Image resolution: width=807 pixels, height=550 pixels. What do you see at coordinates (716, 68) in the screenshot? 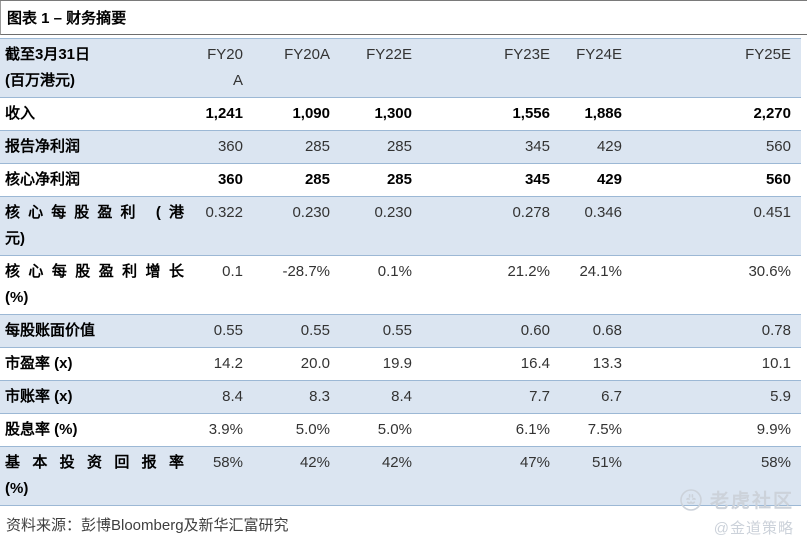
I see `header-col-6-fy25e: FY25E` at bounding box center [716, 68].